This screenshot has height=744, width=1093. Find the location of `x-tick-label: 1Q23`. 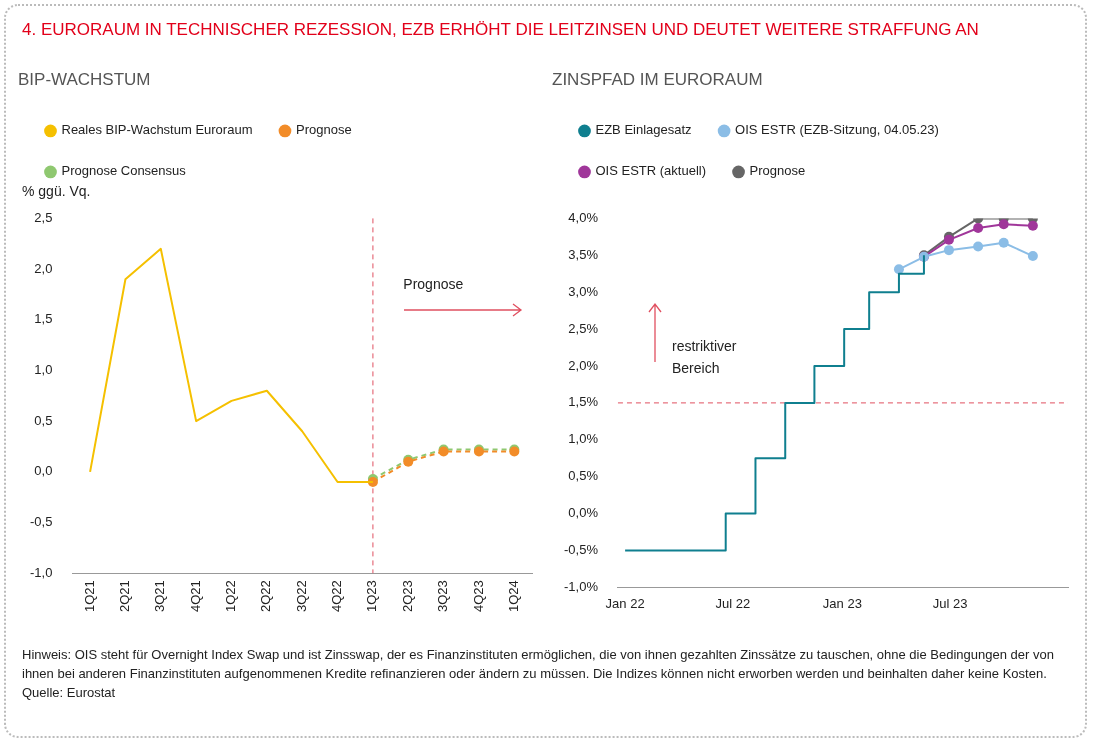

x-tick-label: 1Q23 is located at coordinates (372, 596).